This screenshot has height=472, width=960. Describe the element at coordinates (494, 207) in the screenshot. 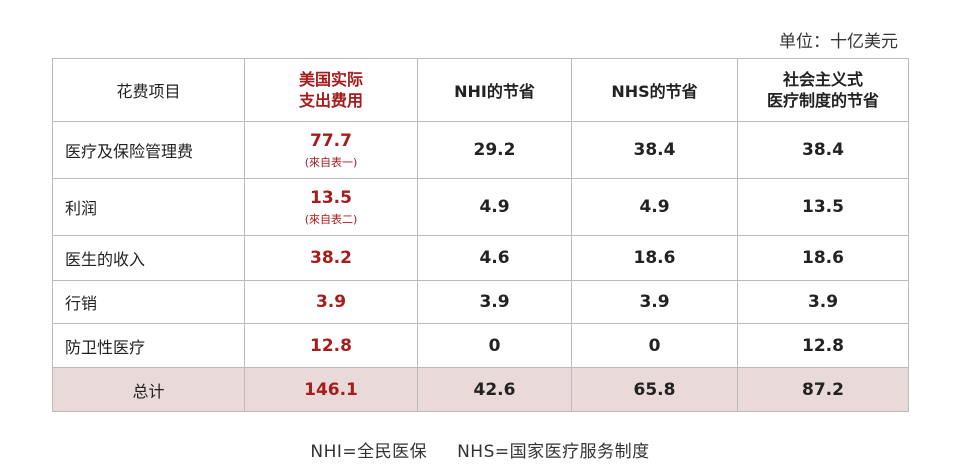

I see `row-nhi-value: 4.9` at that location.